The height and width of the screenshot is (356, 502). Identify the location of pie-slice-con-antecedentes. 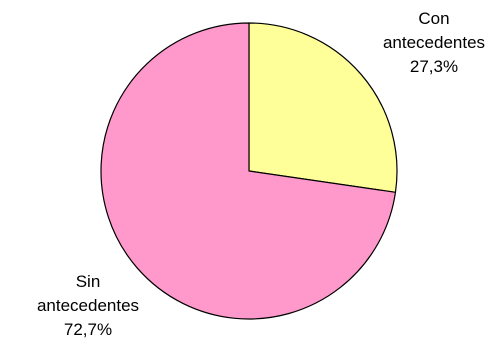
(323, 107).